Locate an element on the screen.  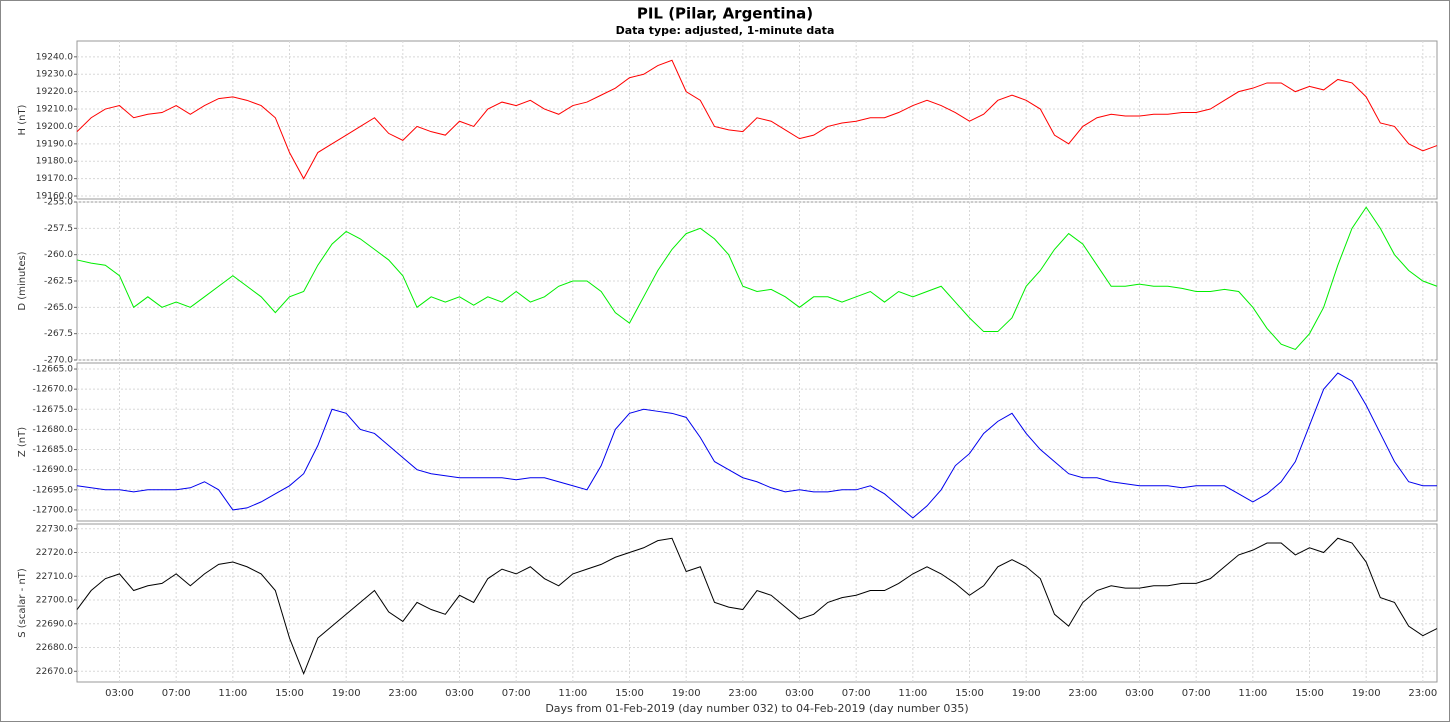
y-tick-label: -12680.0 is located at coordinates (53, 430).